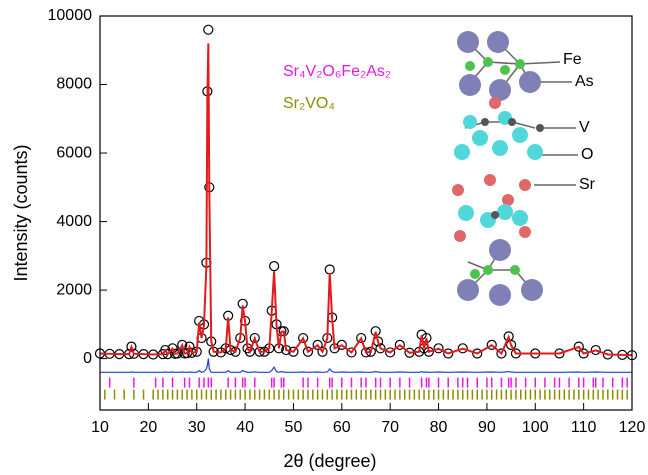 This screenshot has width=648, height=475. Describe the element at coordinates (245, 427) in the screenshot. I see `x-tick-label: 40` at that location.